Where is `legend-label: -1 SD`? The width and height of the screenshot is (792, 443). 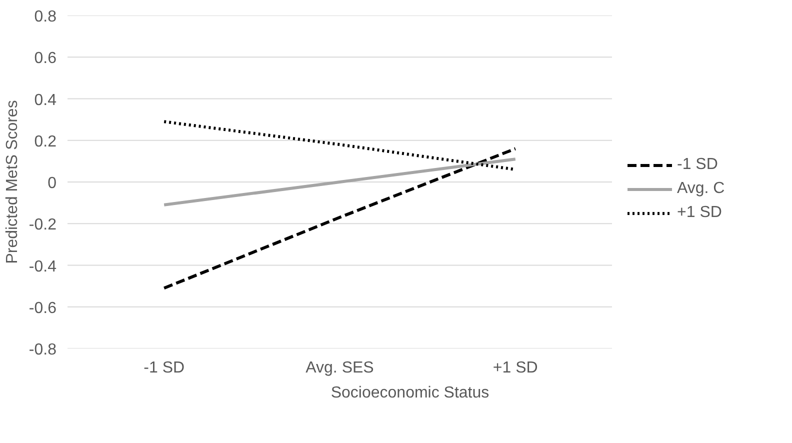
legend-label: -1 SD is located at coordinates (697, 165).